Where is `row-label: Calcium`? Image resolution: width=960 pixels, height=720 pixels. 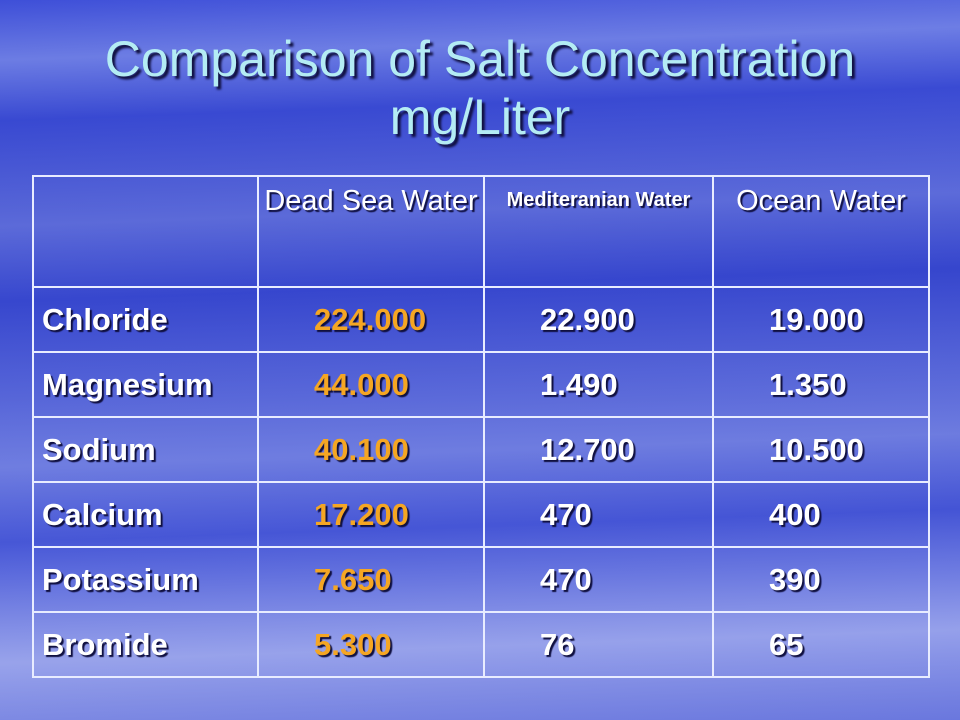 row-label: Calcium is located at coordinates (145, 514).